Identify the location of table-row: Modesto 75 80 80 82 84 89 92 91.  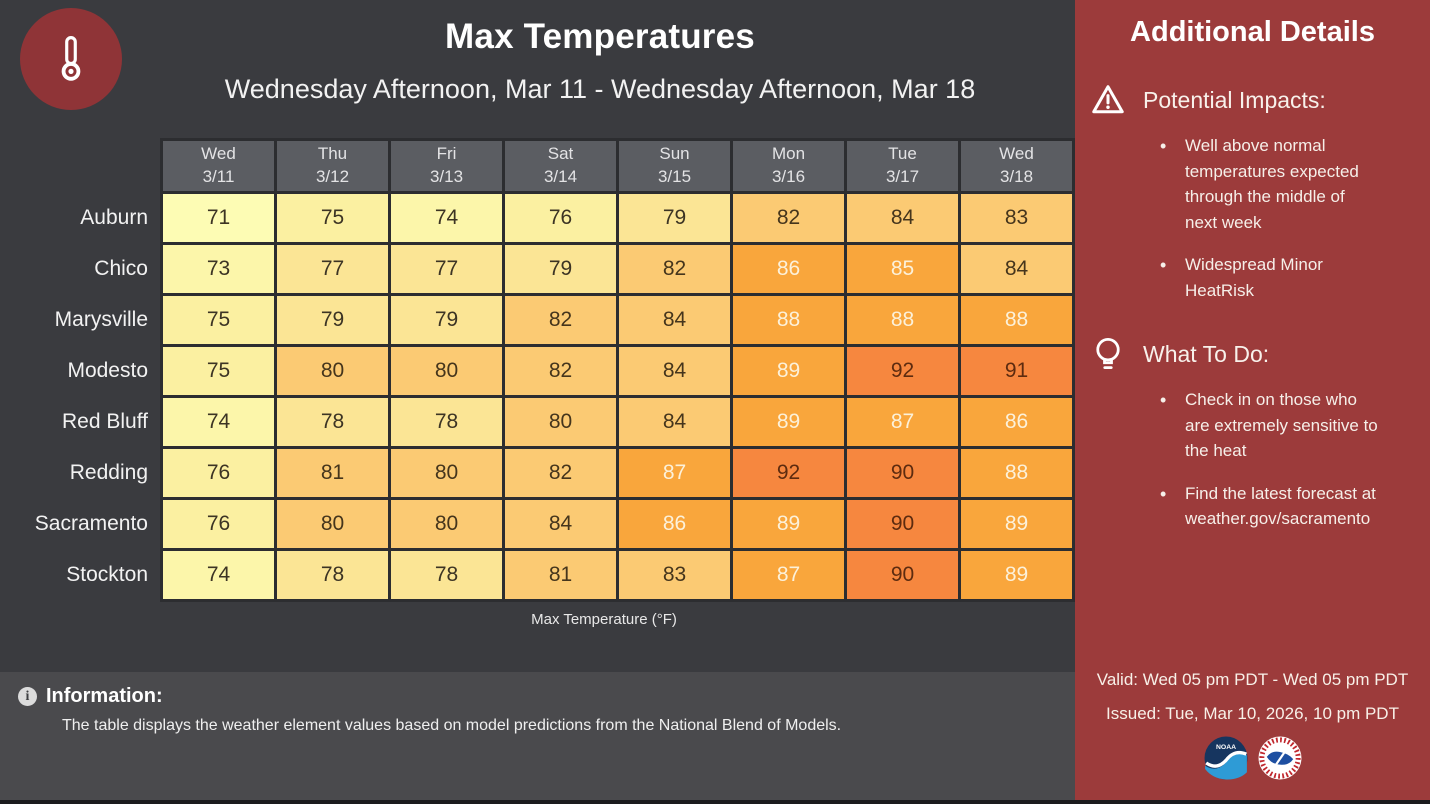
(543, 371).